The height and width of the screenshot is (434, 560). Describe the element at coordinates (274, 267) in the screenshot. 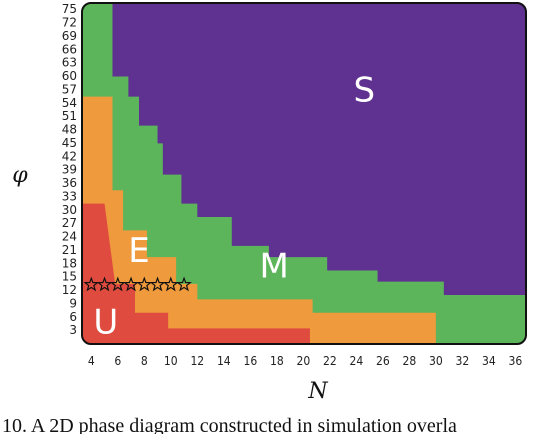

I see `region-label-m: M` at that location.